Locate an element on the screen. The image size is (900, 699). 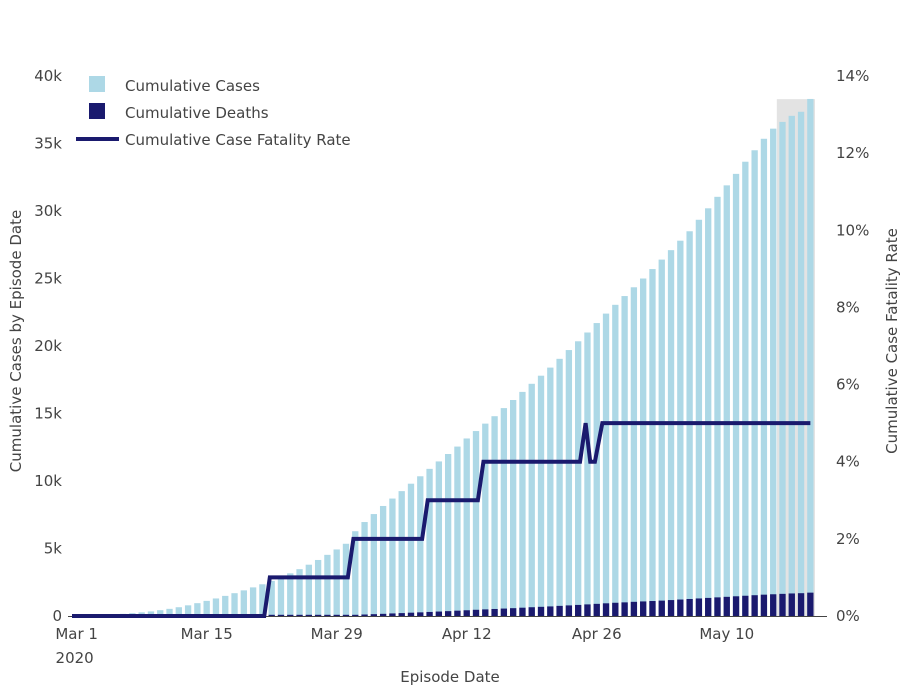
legend-label-cfr: Cumulative Case Fatality Rate is located at coordinates (238, 140).